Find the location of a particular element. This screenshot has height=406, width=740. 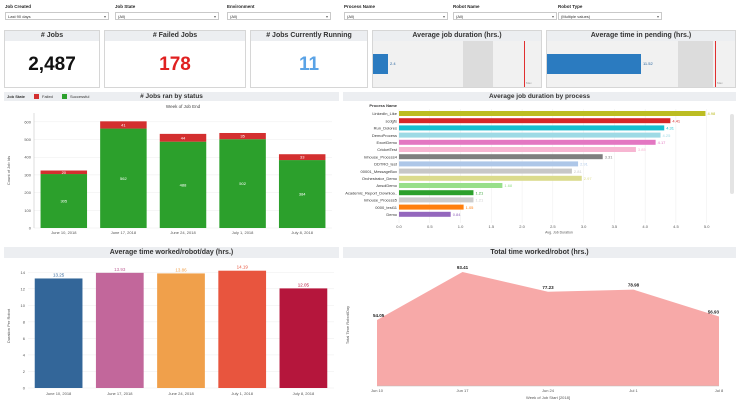

process-value-label: 4.31 is located at coordinates (670, 128).